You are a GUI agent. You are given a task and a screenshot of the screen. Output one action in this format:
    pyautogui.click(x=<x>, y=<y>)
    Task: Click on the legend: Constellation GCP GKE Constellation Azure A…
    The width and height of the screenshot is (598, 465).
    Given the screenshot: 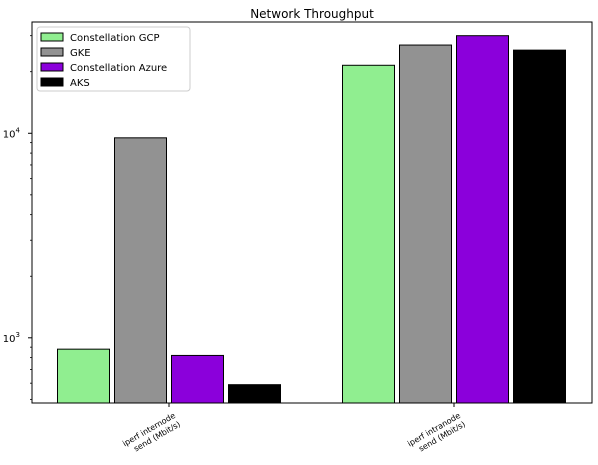 What is the action you would take?
    pyautogui.click(x=113, y=59)
    